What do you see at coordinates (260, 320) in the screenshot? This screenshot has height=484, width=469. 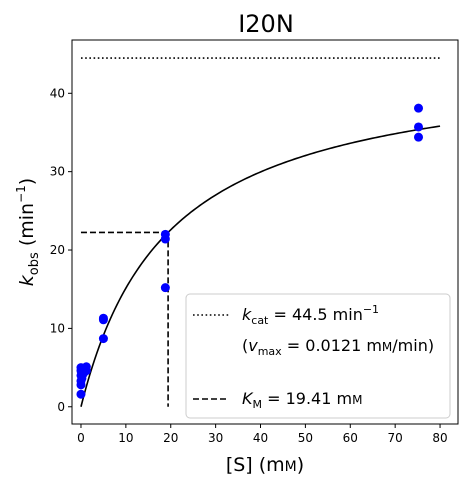 I see `legend-kcat-sub: cat` at bounding box center [260, 320].